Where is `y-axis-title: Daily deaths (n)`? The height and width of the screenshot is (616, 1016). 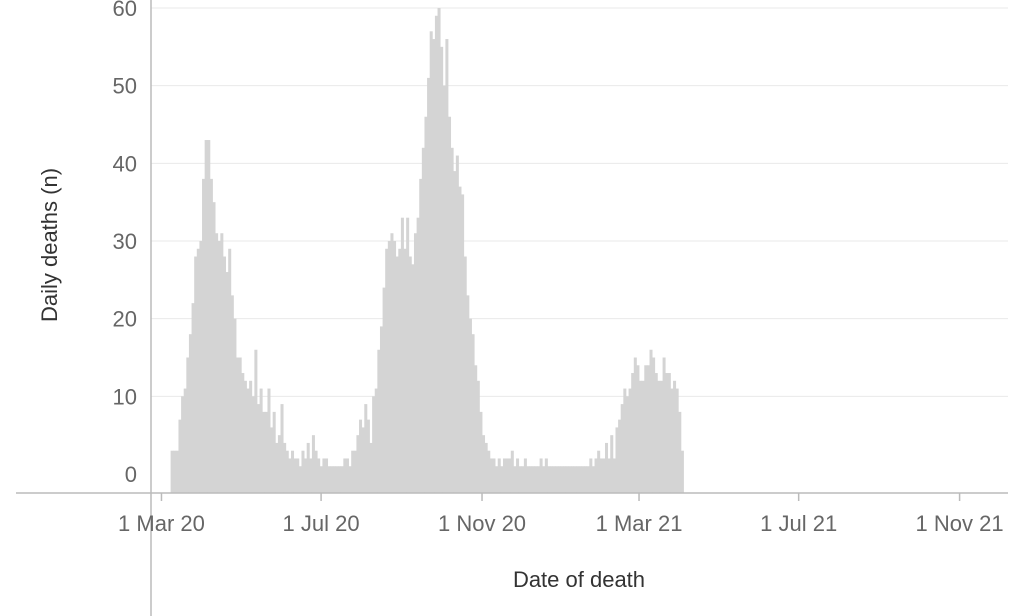
y-axis-title: Daily deaths (n) is located at coordinates (49, 245).